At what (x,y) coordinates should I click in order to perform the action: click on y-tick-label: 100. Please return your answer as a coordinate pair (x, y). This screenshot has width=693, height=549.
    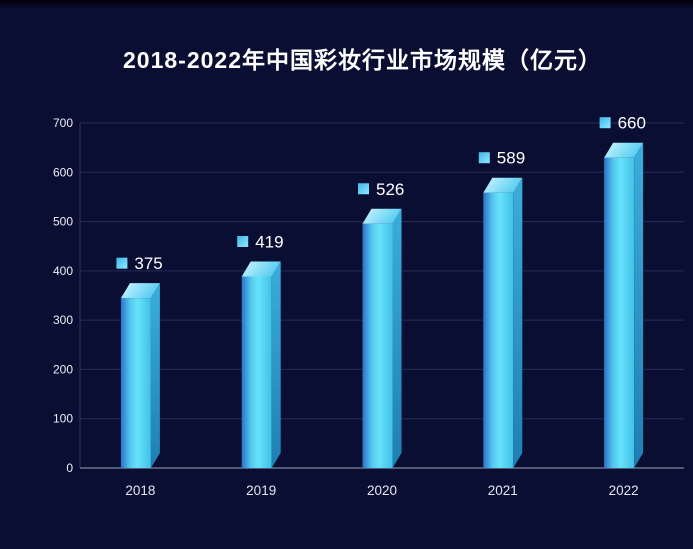
    Looking at the image, I should click on (63, 419).